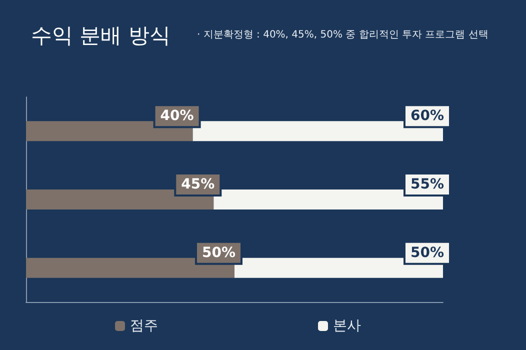 The image size is (526, 350). Describe the element at coordinates (342, 35) in the screenshot. I see `chart-subtitle: · 지분확정형 : 40%, 45%, 50% 중 합리적인 투자 프로그램 선택` at that location.